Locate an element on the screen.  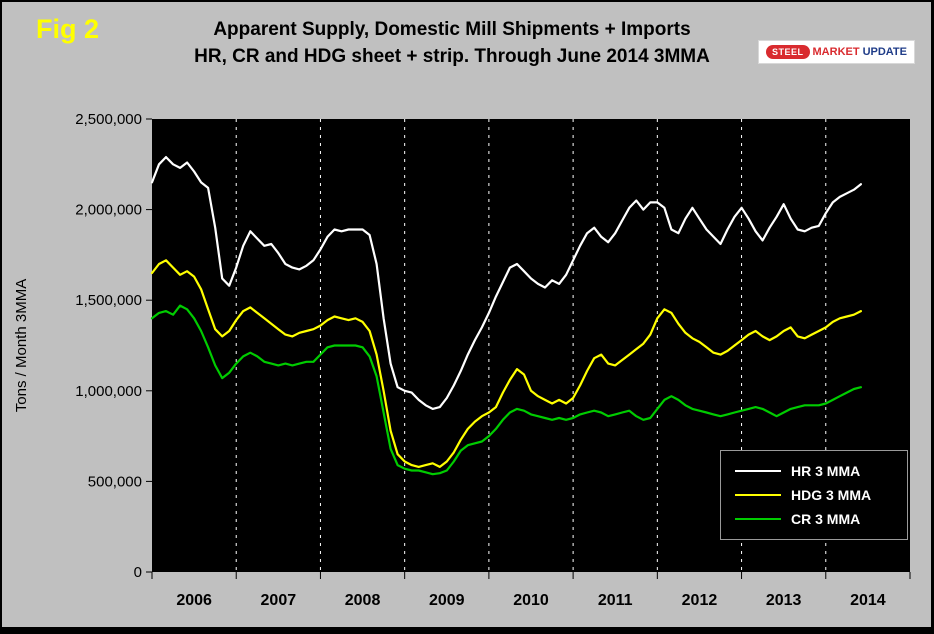
legend-item-hr-3-mma: HR 3 MMA is located at coordinates (814, 471).